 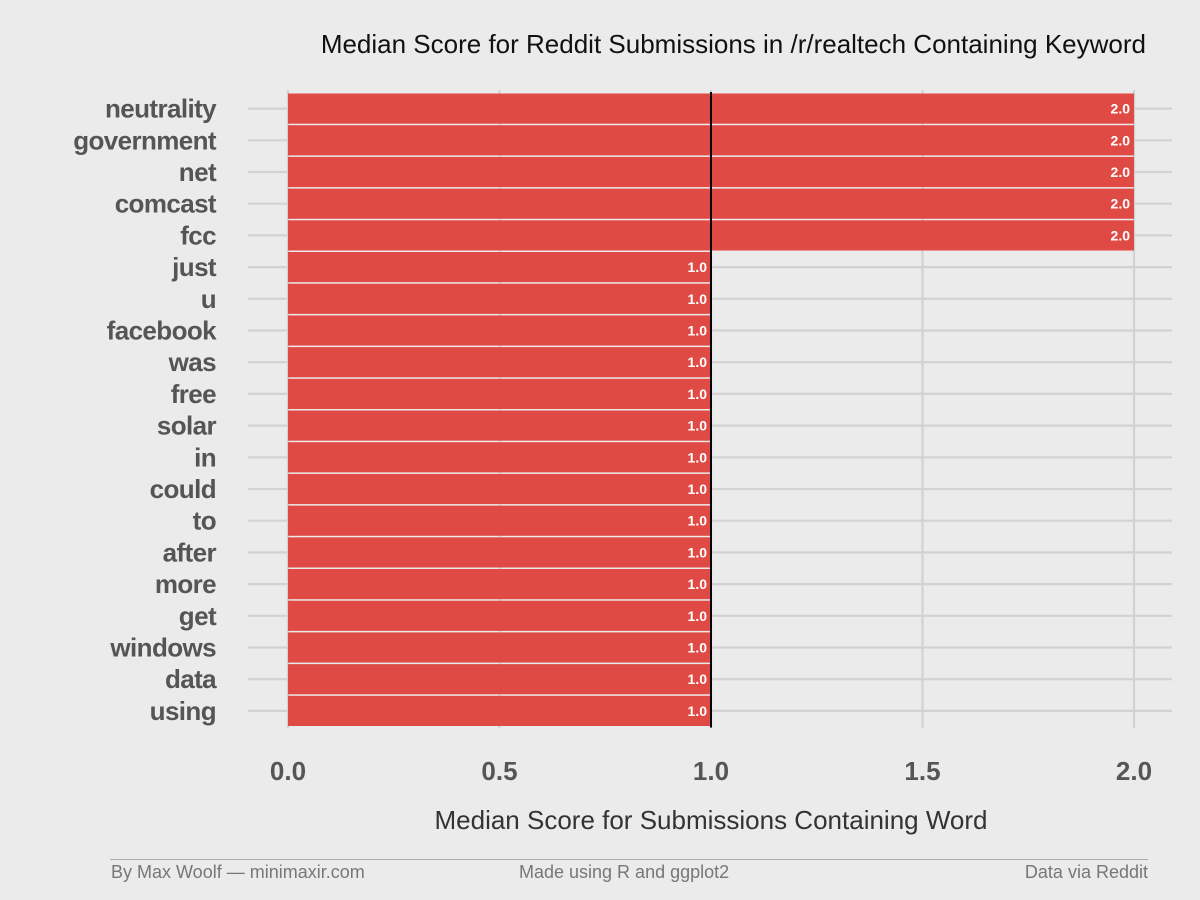 What do you see at coordinates (194, 267) in the screenshot?
I see `category-label: just` at bounding box center [194, 267].